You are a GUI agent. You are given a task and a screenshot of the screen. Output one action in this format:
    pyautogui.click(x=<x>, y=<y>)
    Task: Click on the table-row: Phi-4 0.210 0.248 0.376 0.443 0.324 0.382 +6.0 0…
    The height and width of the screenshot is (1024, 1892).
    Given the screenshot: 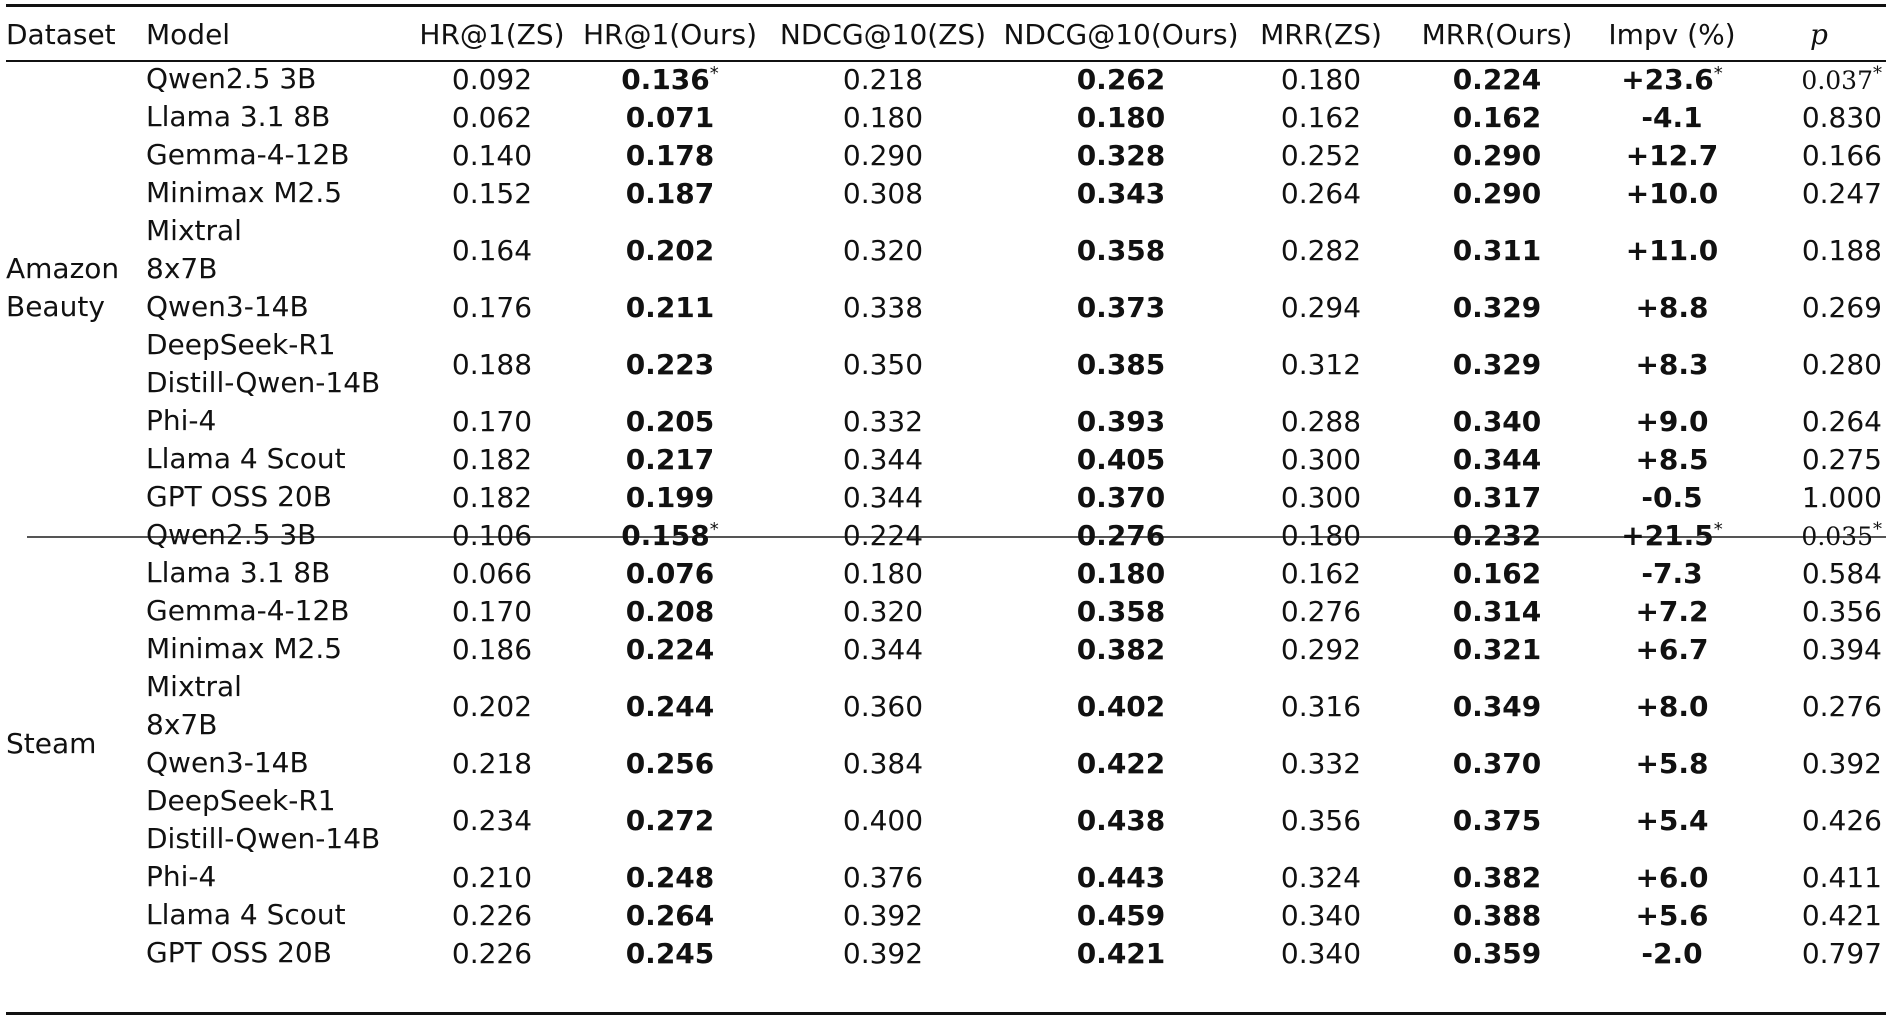 What is the action you would take?
    pyautogui.click(x=946, y=877)
    